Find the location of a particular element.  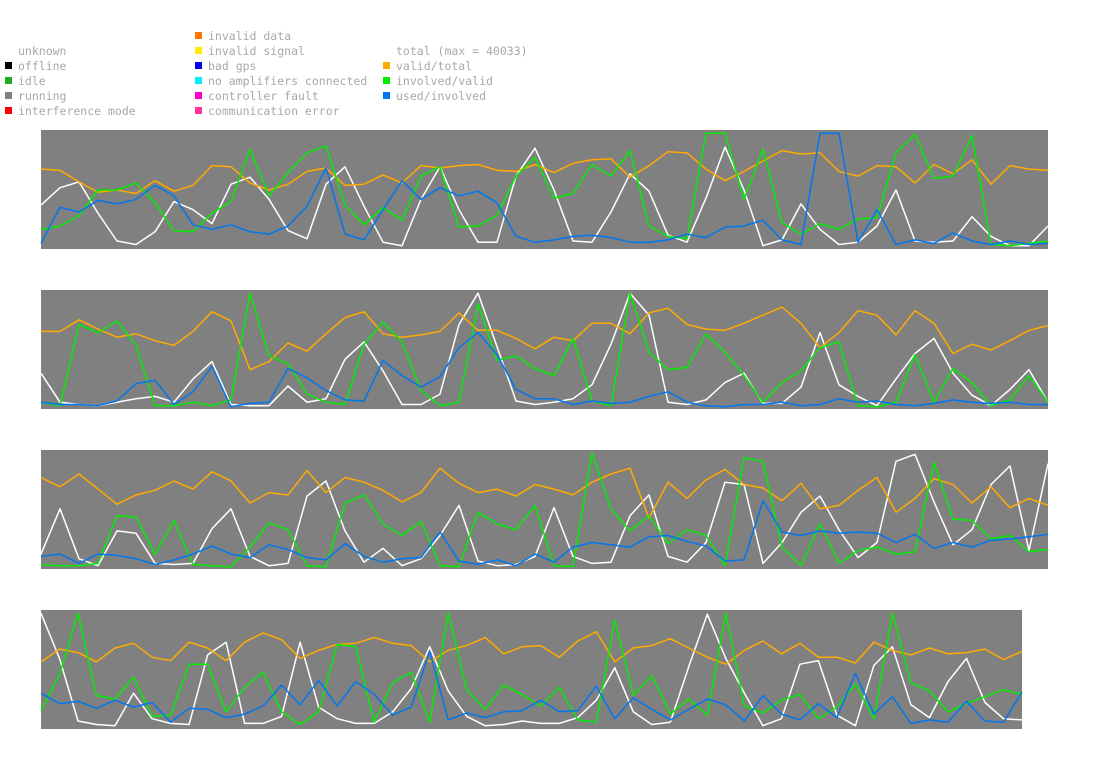

legend-label: controller fault is located at coordinates (263, 96).